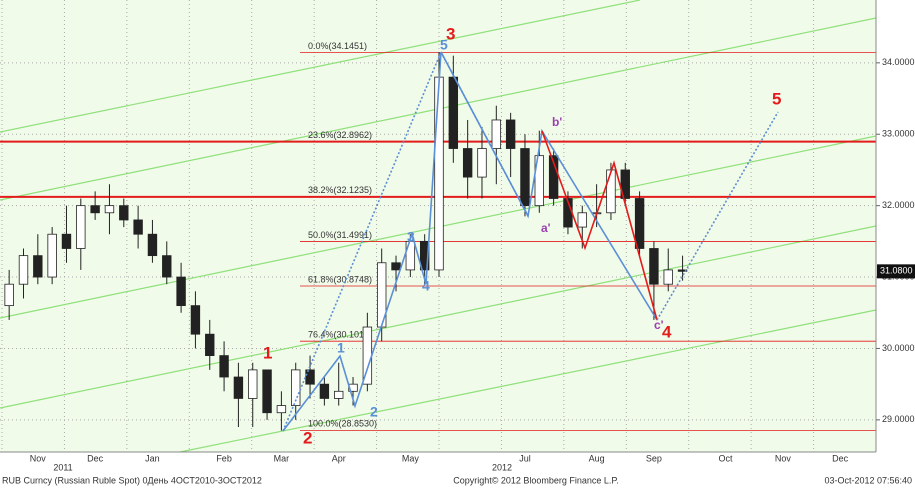  I want to click on footer-center: Copyright© 2012 Bloomberg Finance L.P., so click(536, 480).